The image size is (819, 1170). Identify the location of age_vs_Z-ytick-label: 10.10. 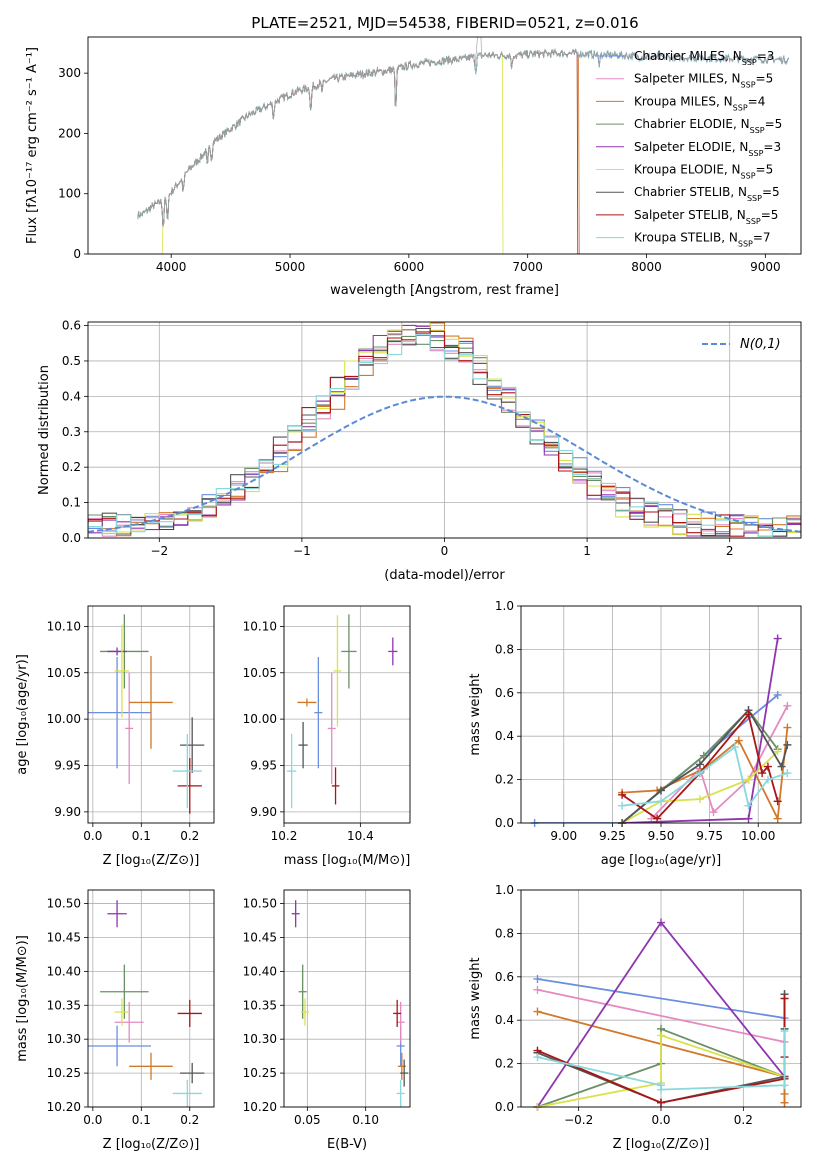
(64, 626).